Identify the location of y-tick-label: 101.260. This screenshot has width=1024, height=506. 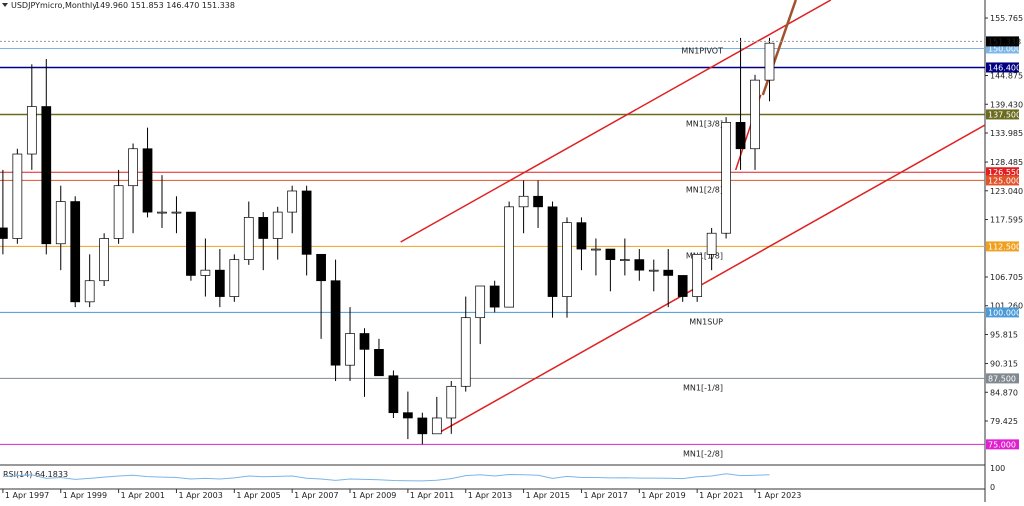
(1006, 306).